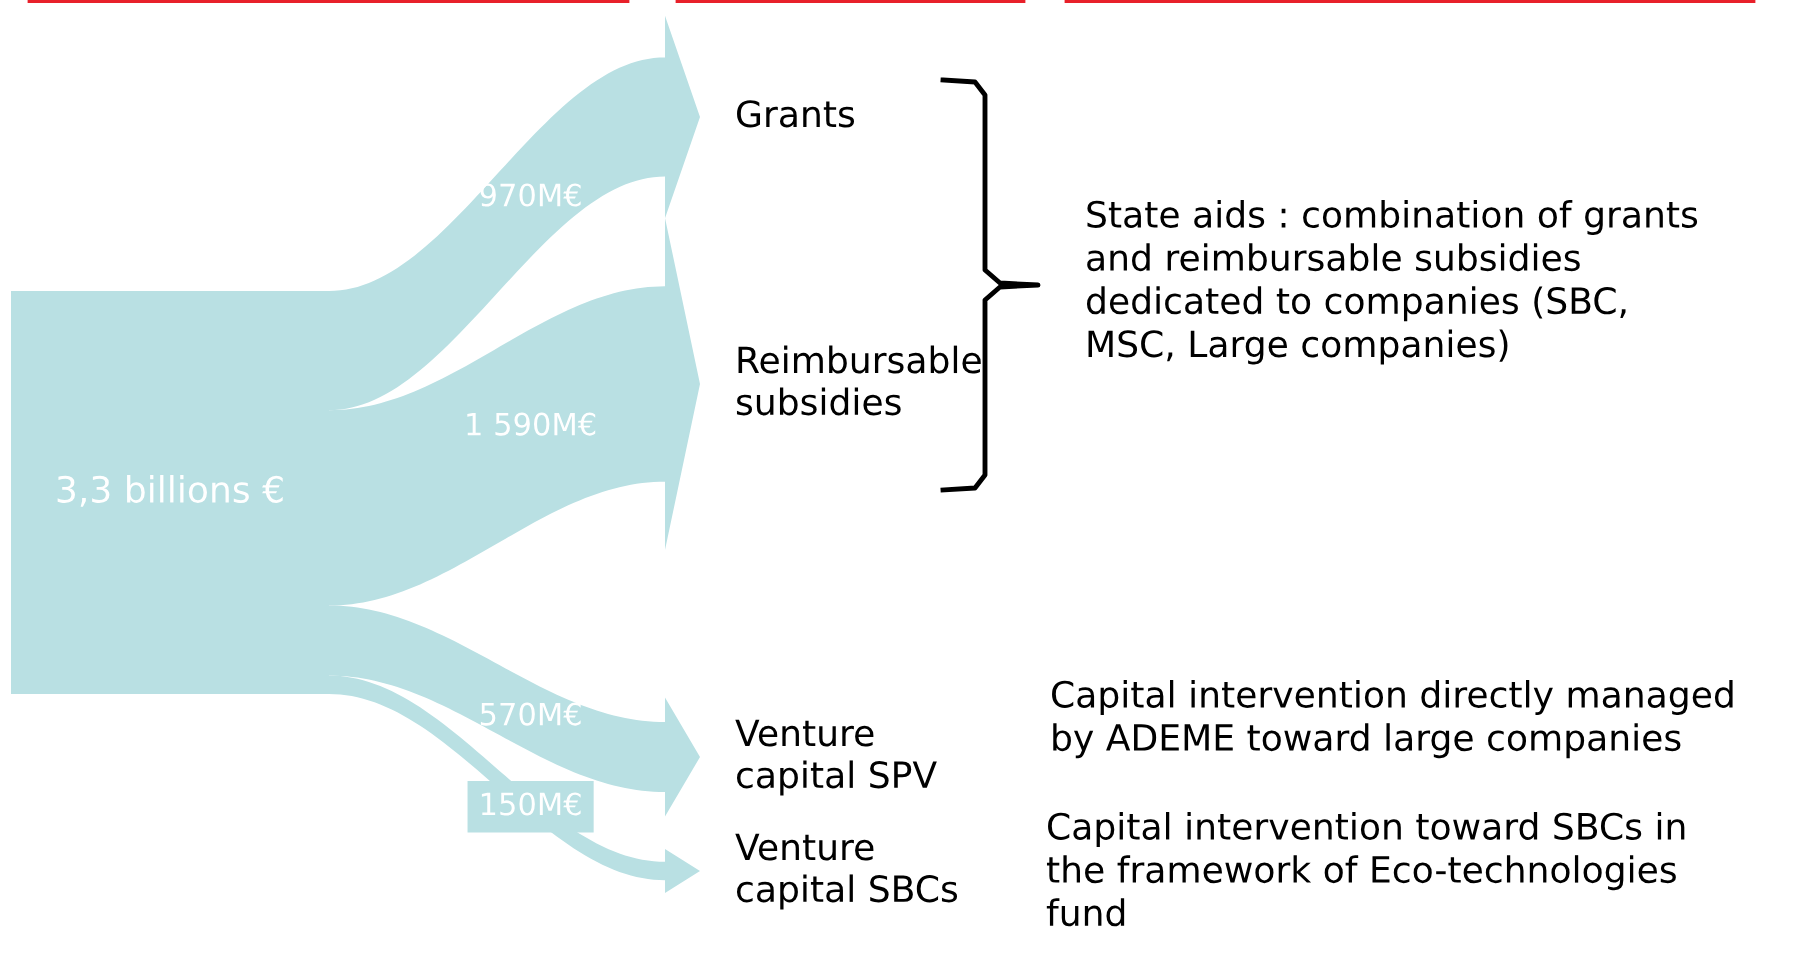 The height and width of the screenshot is (954, 1798). I want to click on data-label: 150M€, so click(531, 804).